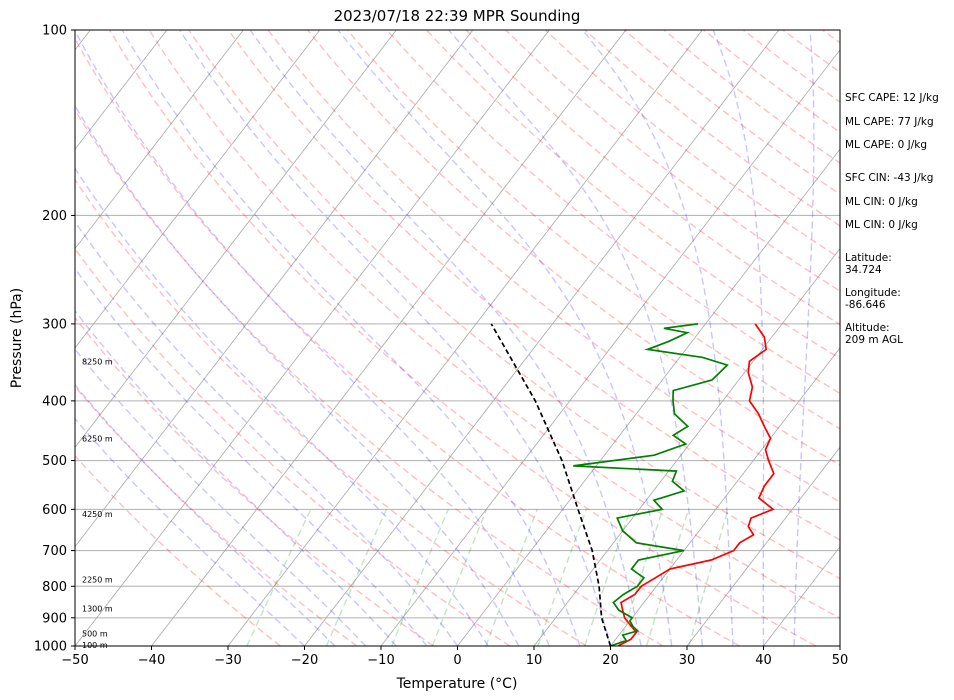  I want to click on x-tick-label: −10, so click(380, 660).